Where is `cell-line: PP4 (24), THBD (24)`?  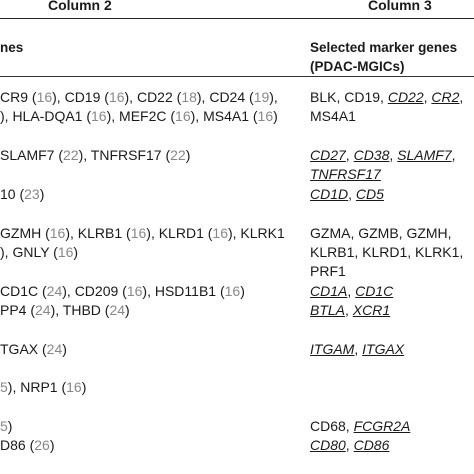
cell-line: PP4 (24), THBD (24) is located at coordinates (122, 310).